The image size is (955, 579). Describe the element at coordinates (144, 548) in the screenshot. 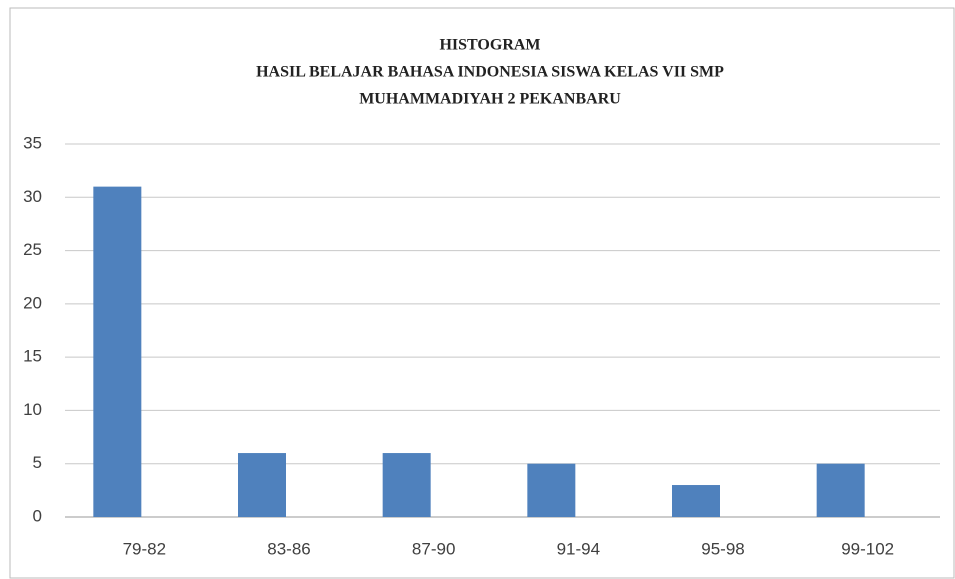

I see `x-tick-label: 79-82` at that location.